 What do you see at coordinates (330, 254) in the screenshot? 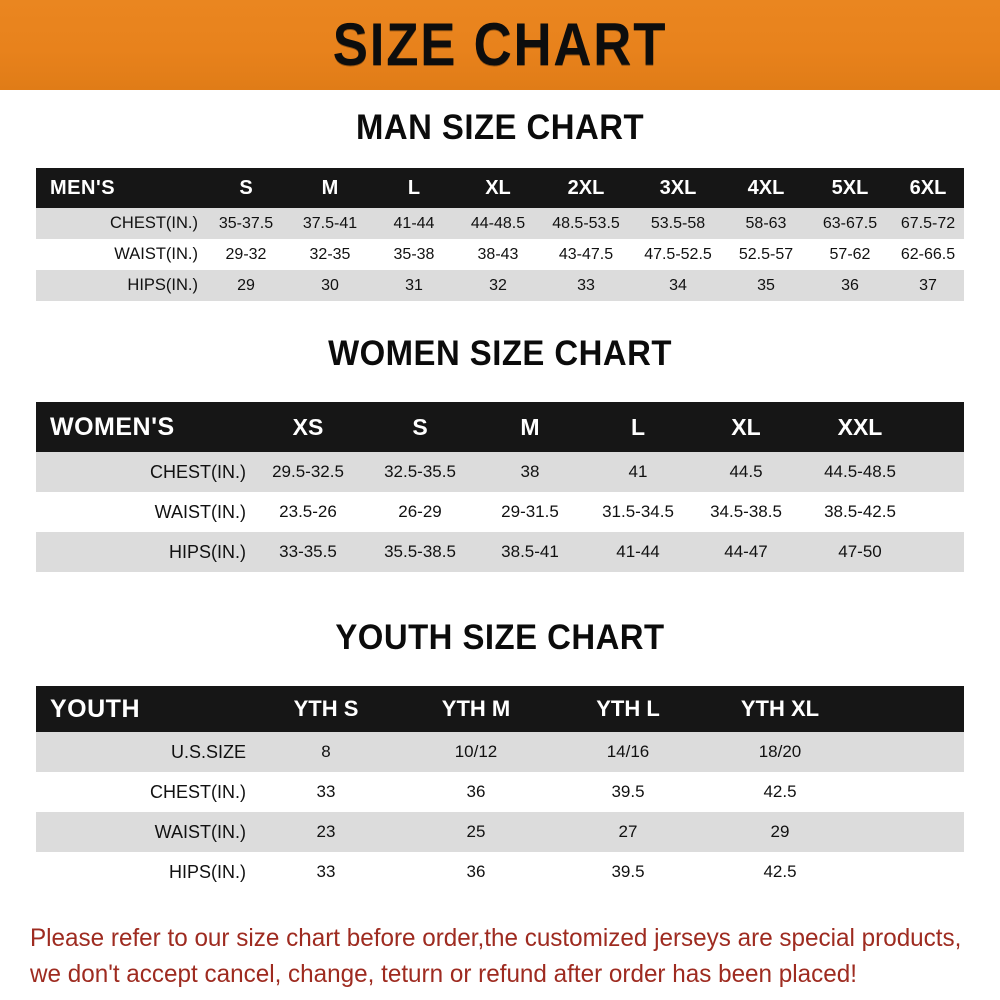
I see `men-waist-m: 32-35` at bounding box center [330, 254].